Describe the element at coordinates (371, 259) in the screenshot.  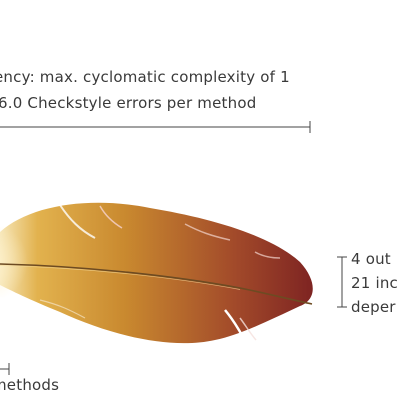
I see `right-annotation-line-1: 4 out` at that location.